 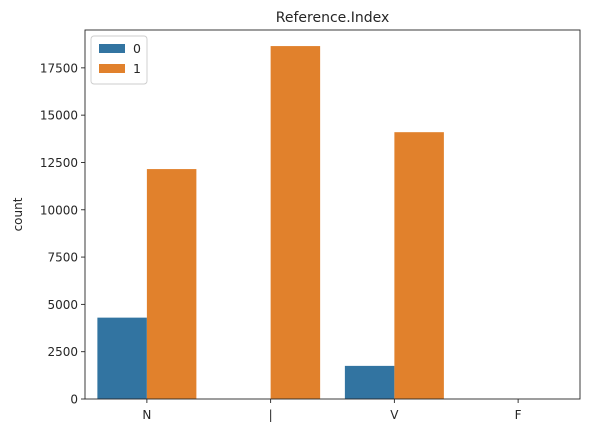 I want to click on x-tick-label-1: |, so click(x=271, y=415).